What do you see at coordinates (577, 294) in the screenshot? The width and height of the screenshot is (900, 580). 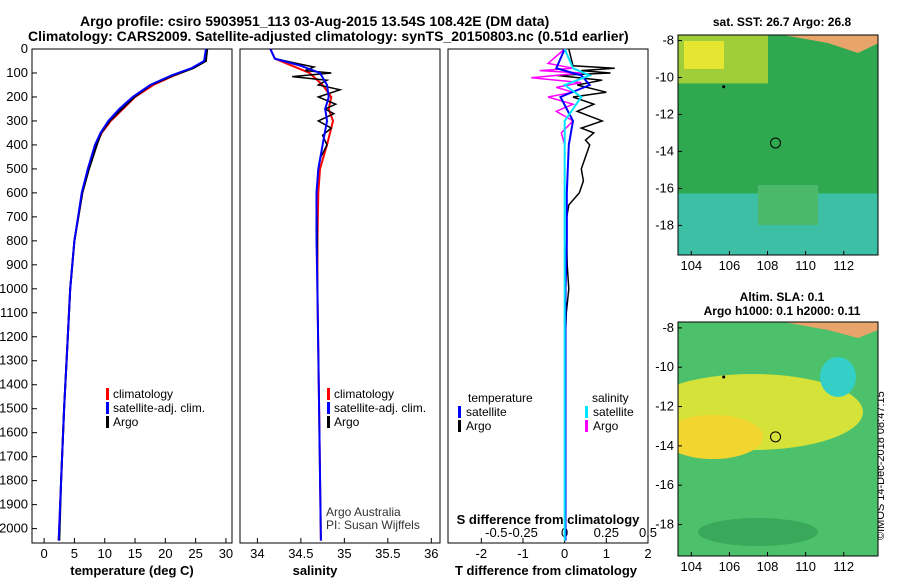 I see `salinity-difference-satellite-line` at bounding box center [577, 294].